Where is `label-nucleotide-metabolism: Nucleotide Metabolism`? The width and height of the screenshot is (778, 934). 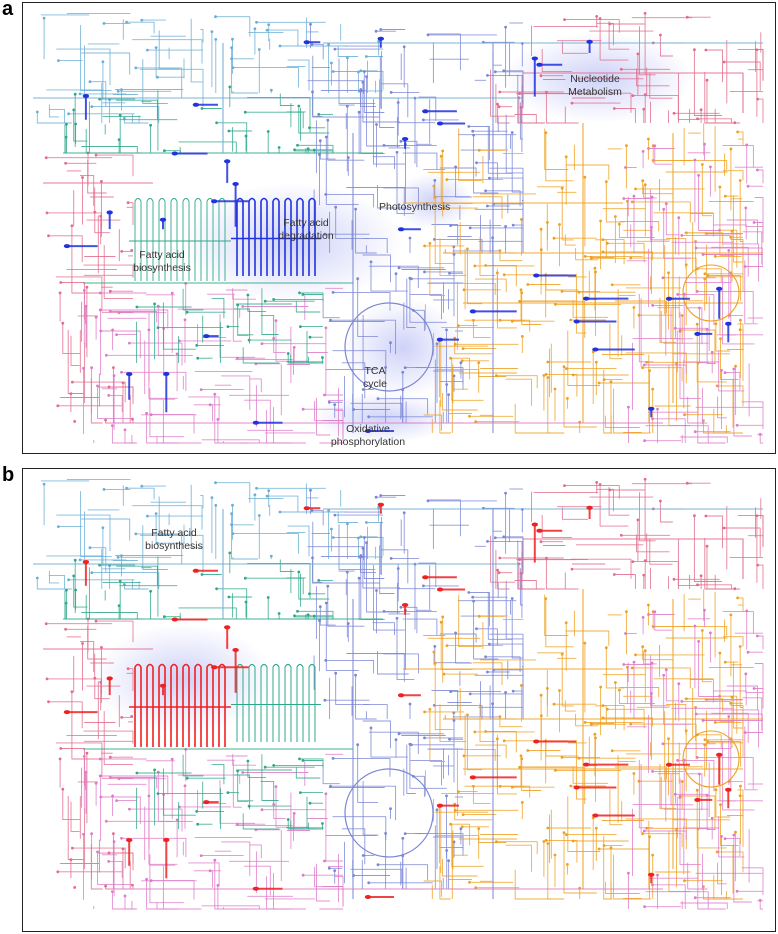
label-nucleotide-metabolism: Nucleotide Metabolism is located at coordinates (595, 85).